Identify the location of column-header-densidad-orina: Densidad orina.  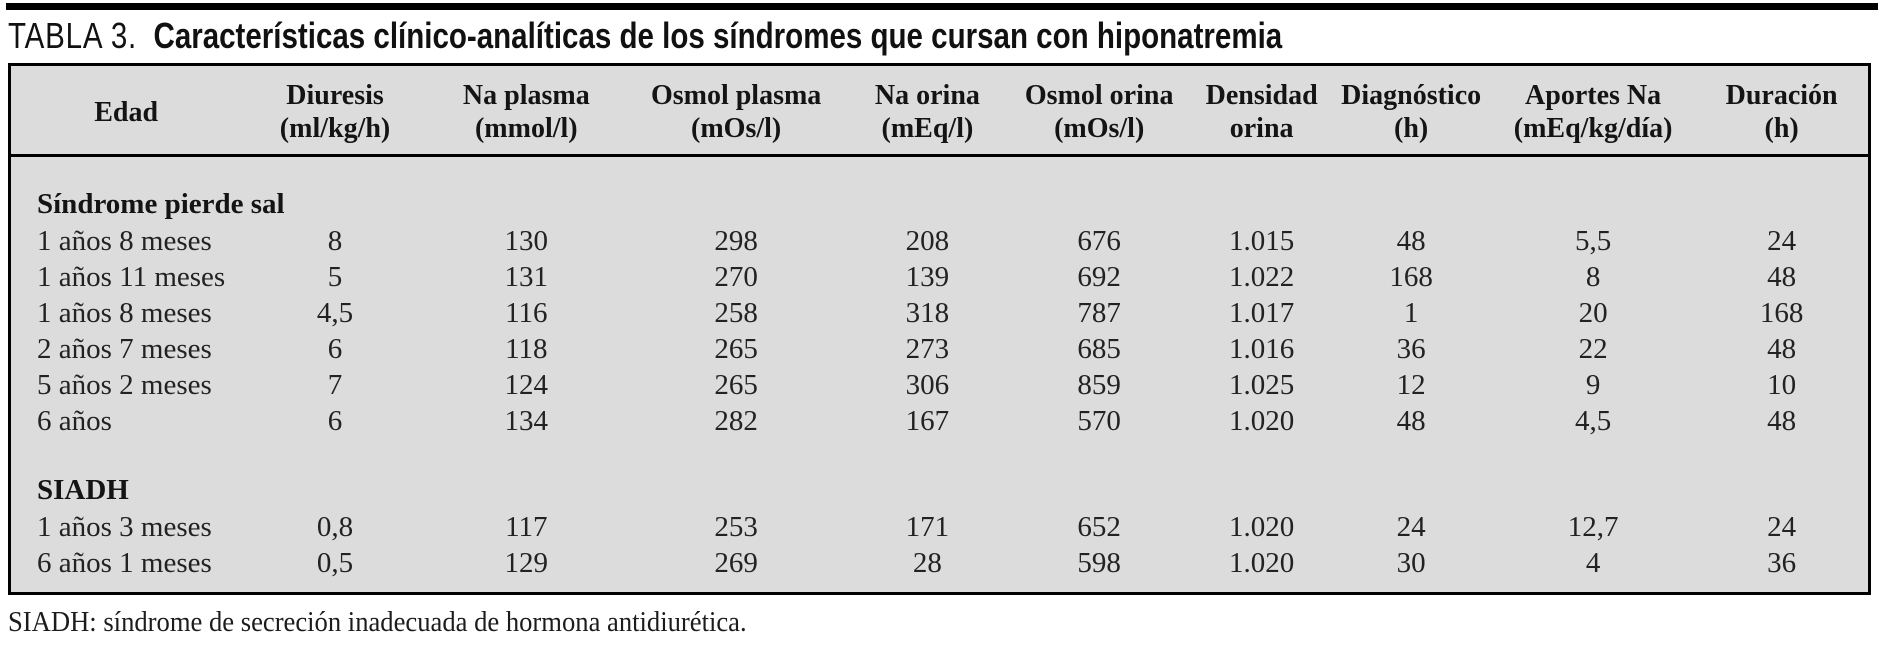
(1262, 111).